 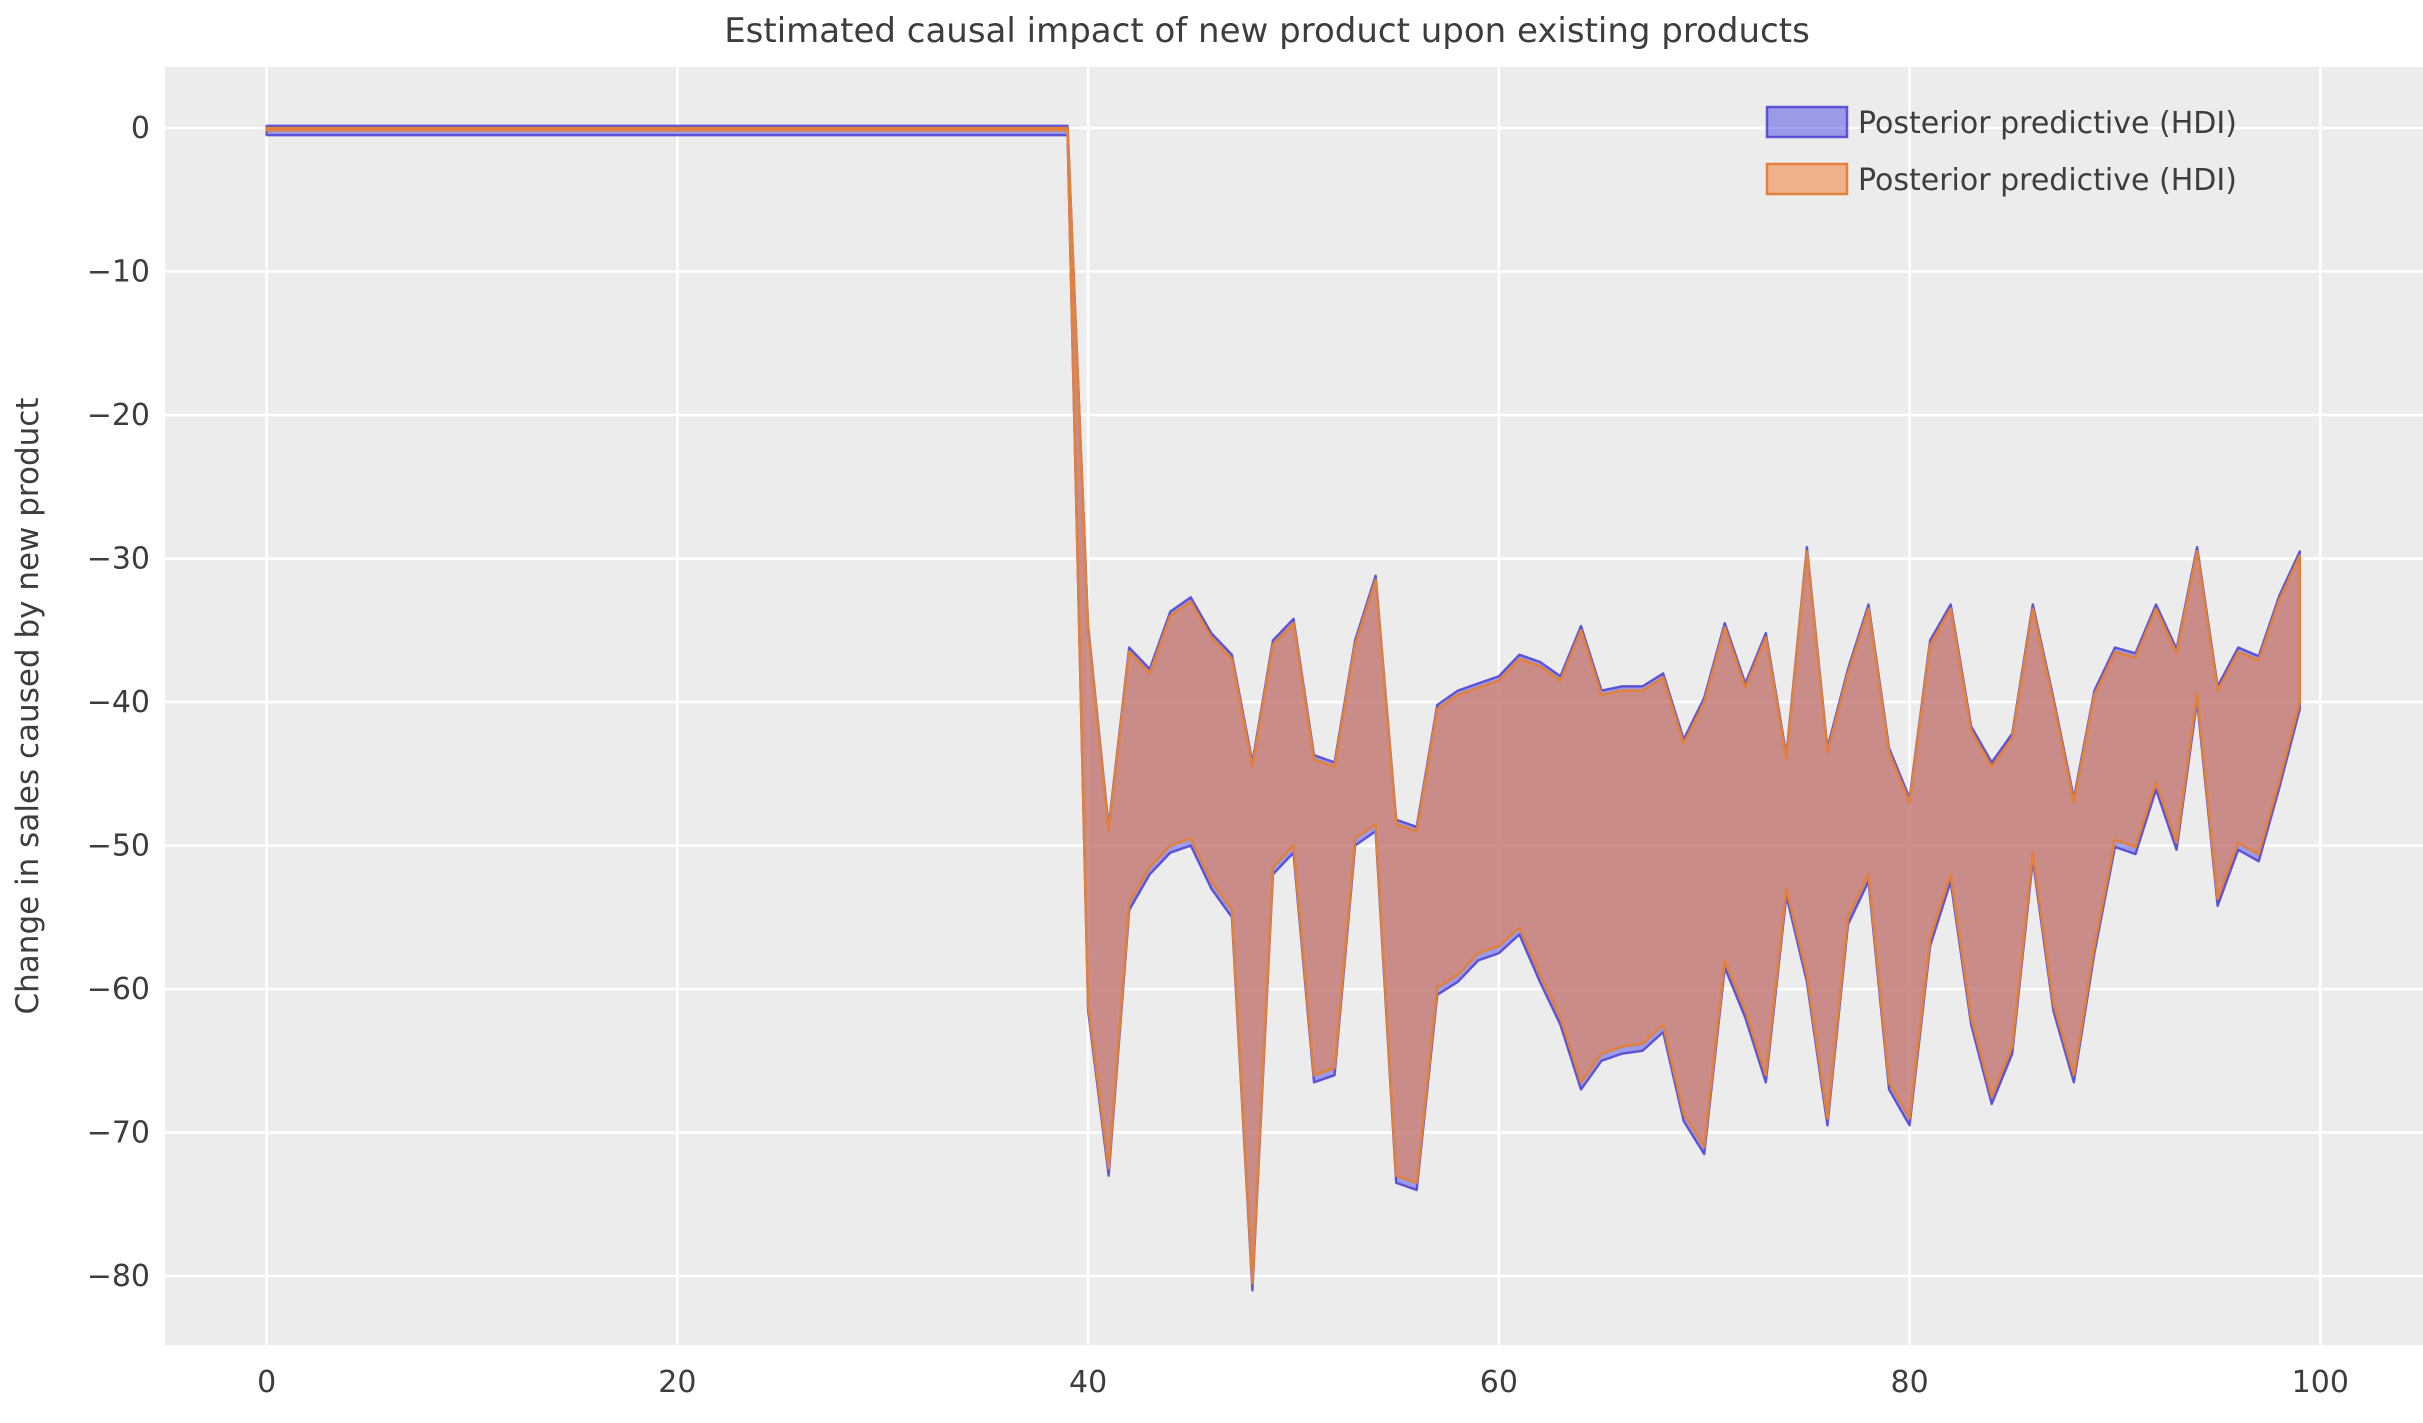 I want to click on x-tick-label: 20, so click(x=677, y=1382).